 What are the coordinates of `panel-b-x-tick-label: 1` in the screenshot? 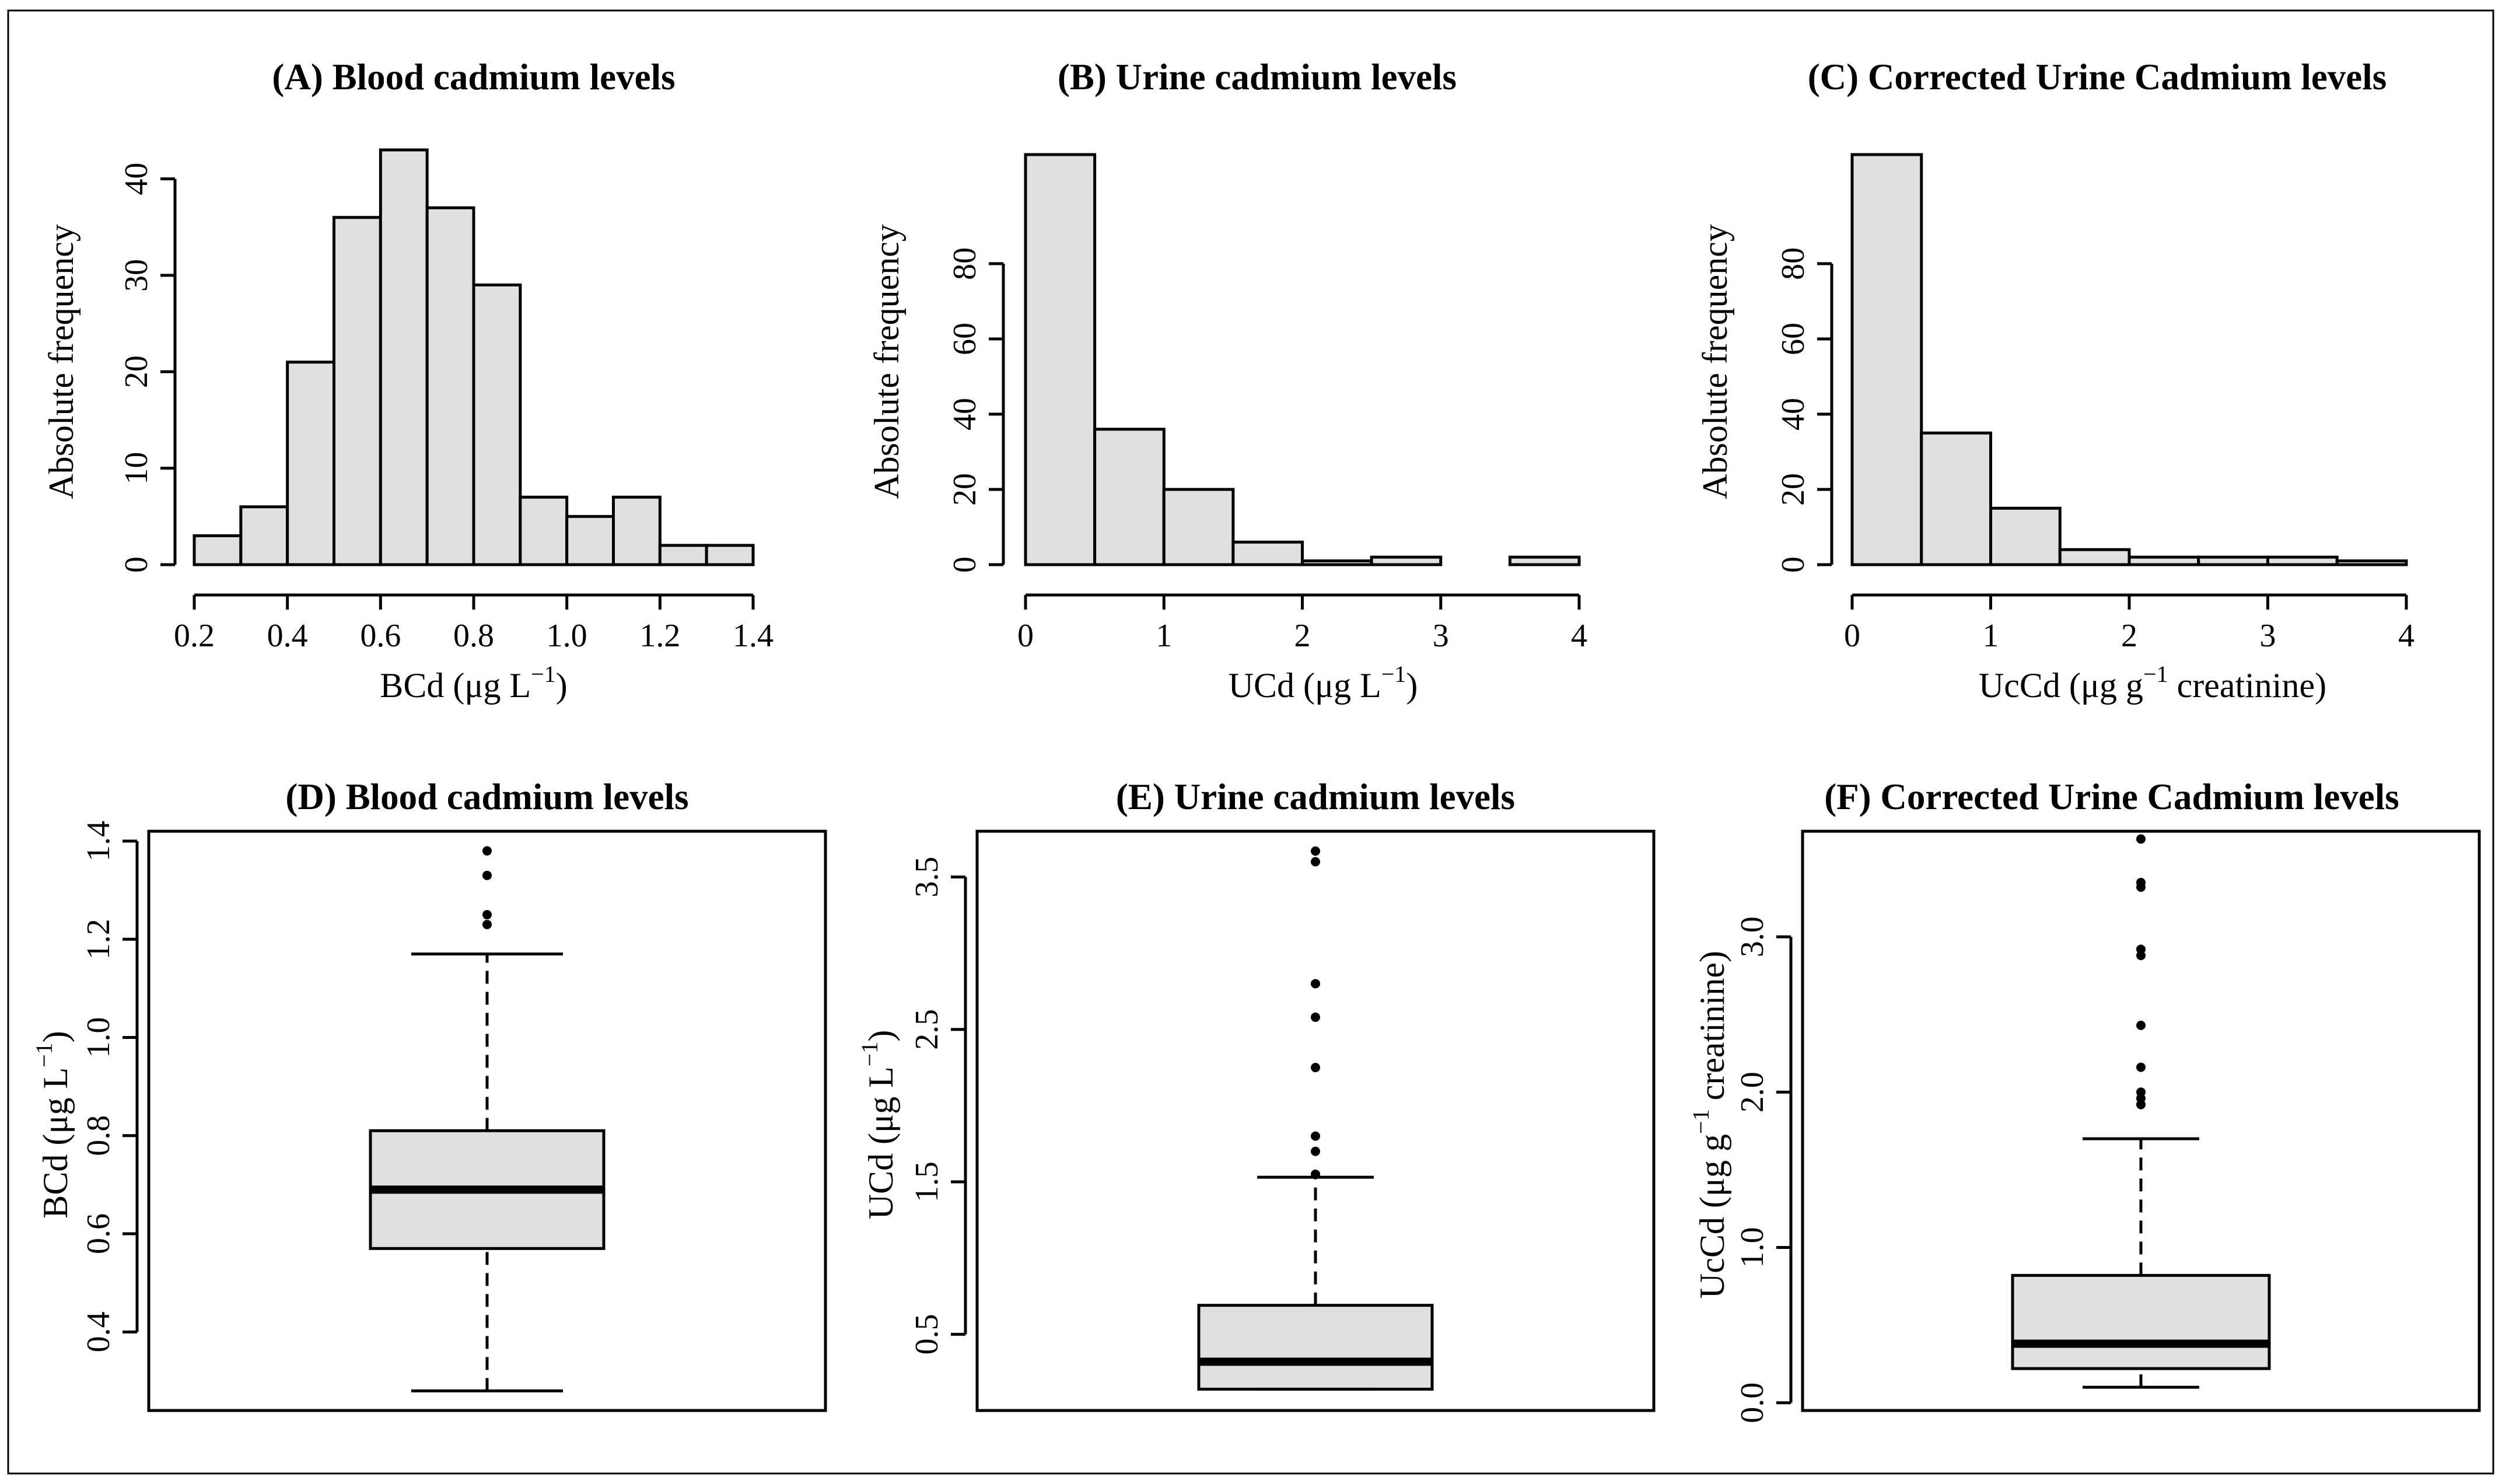 It's located at (1164, 636).